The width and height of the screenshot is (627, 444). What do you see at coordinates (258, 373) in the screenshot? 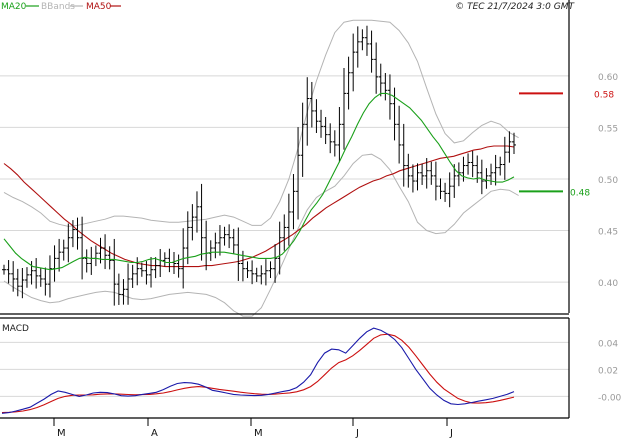
I see `macd-signal-line` at bounding box center [258, 373].